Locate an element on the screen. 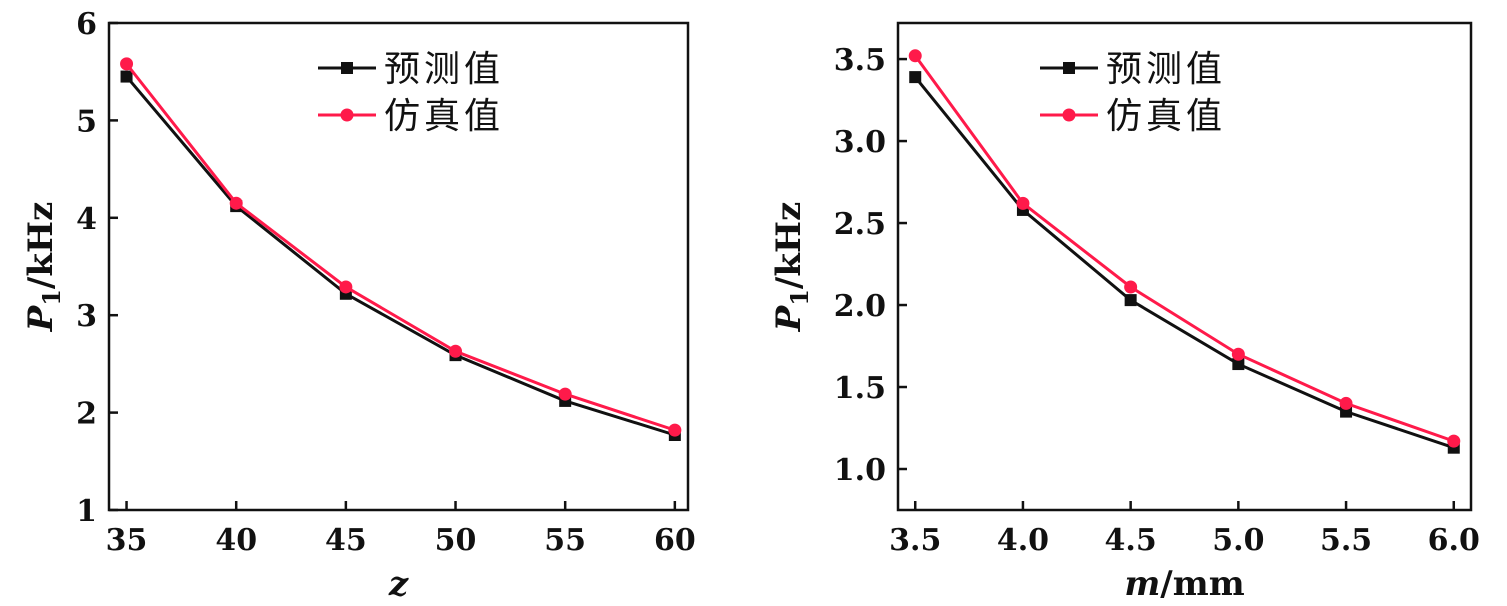 The height and width of the screenshot is (606, 1507). y-tick-label: 2.5 is located at coordinates (860, 224).